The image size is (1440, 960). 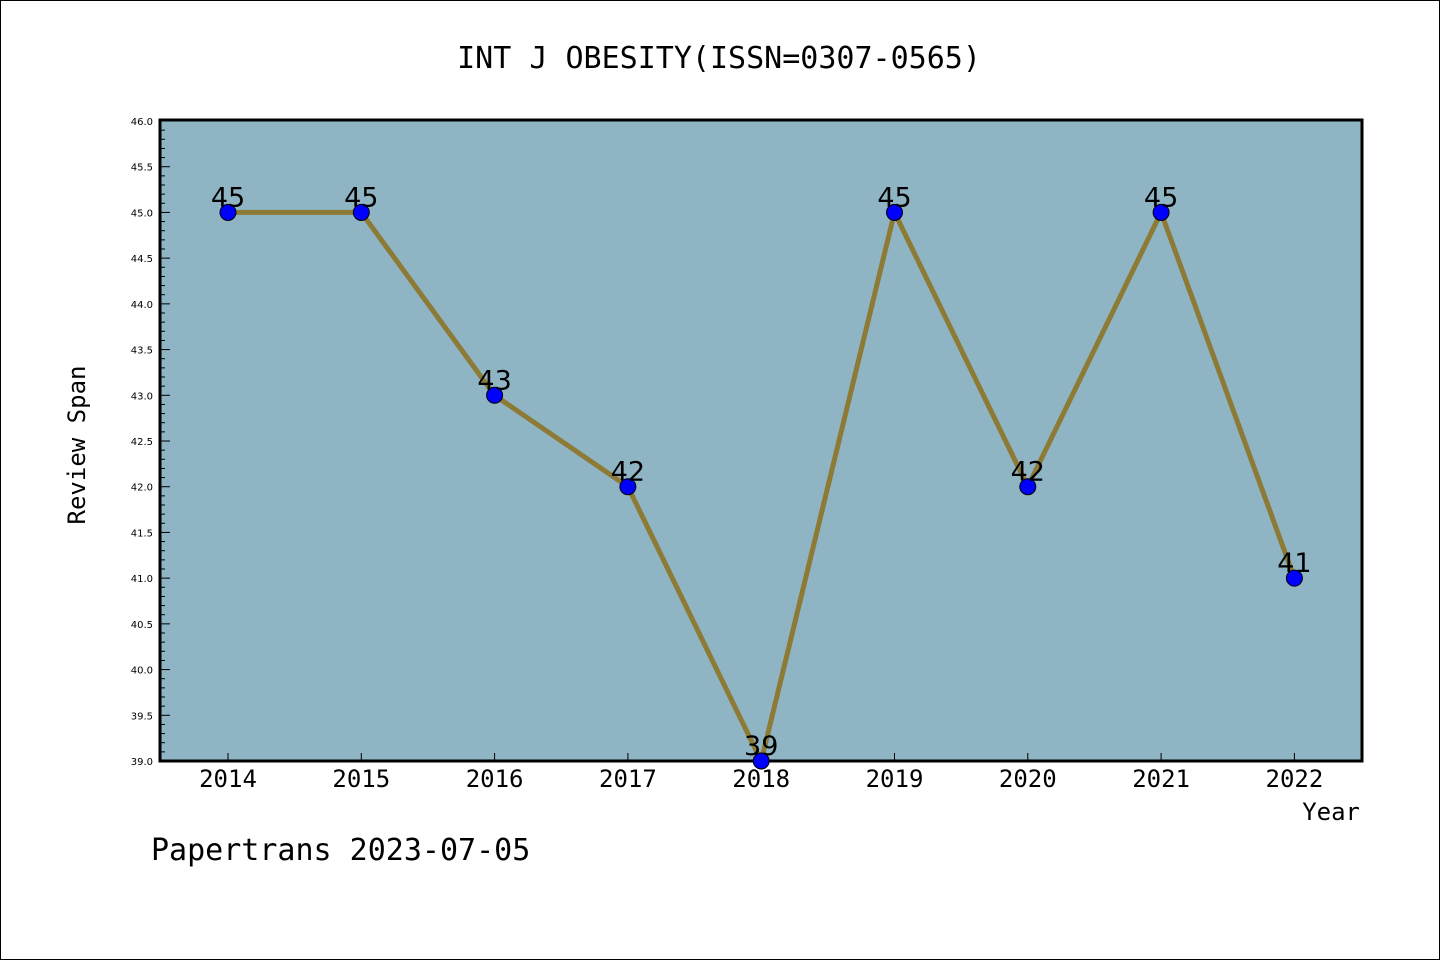 What do you see at coordinates (1028, 779) in the screenshot?
I see `x-tick-label: 2020` at bounding box center [1028, 779].